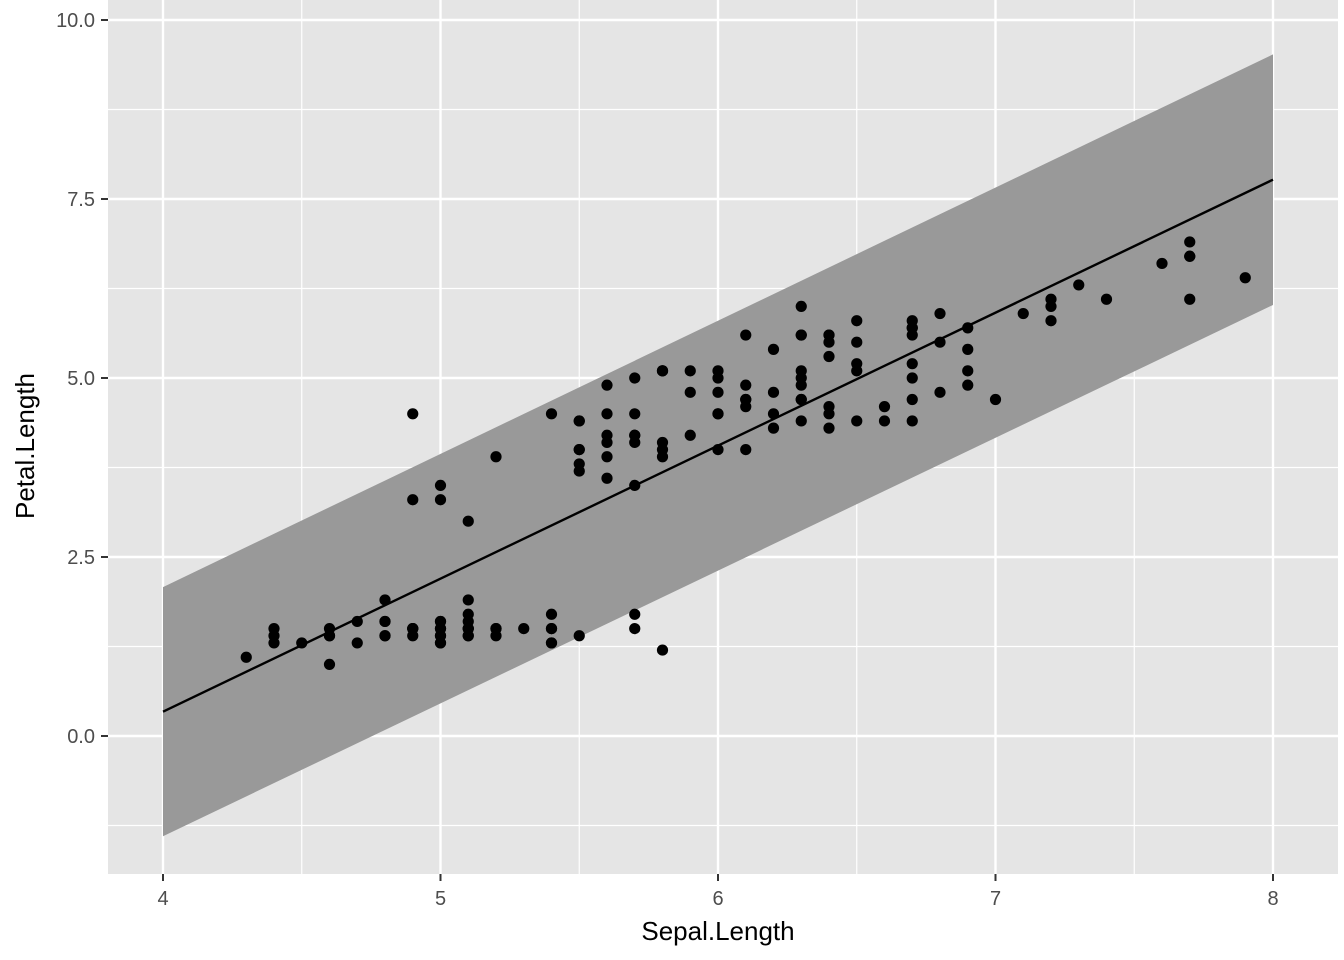 The image size is (1344, 960). Describe the element at coordinates (81, 200) in the screenshot. I see `y-tick-label: 7.5` at that location.